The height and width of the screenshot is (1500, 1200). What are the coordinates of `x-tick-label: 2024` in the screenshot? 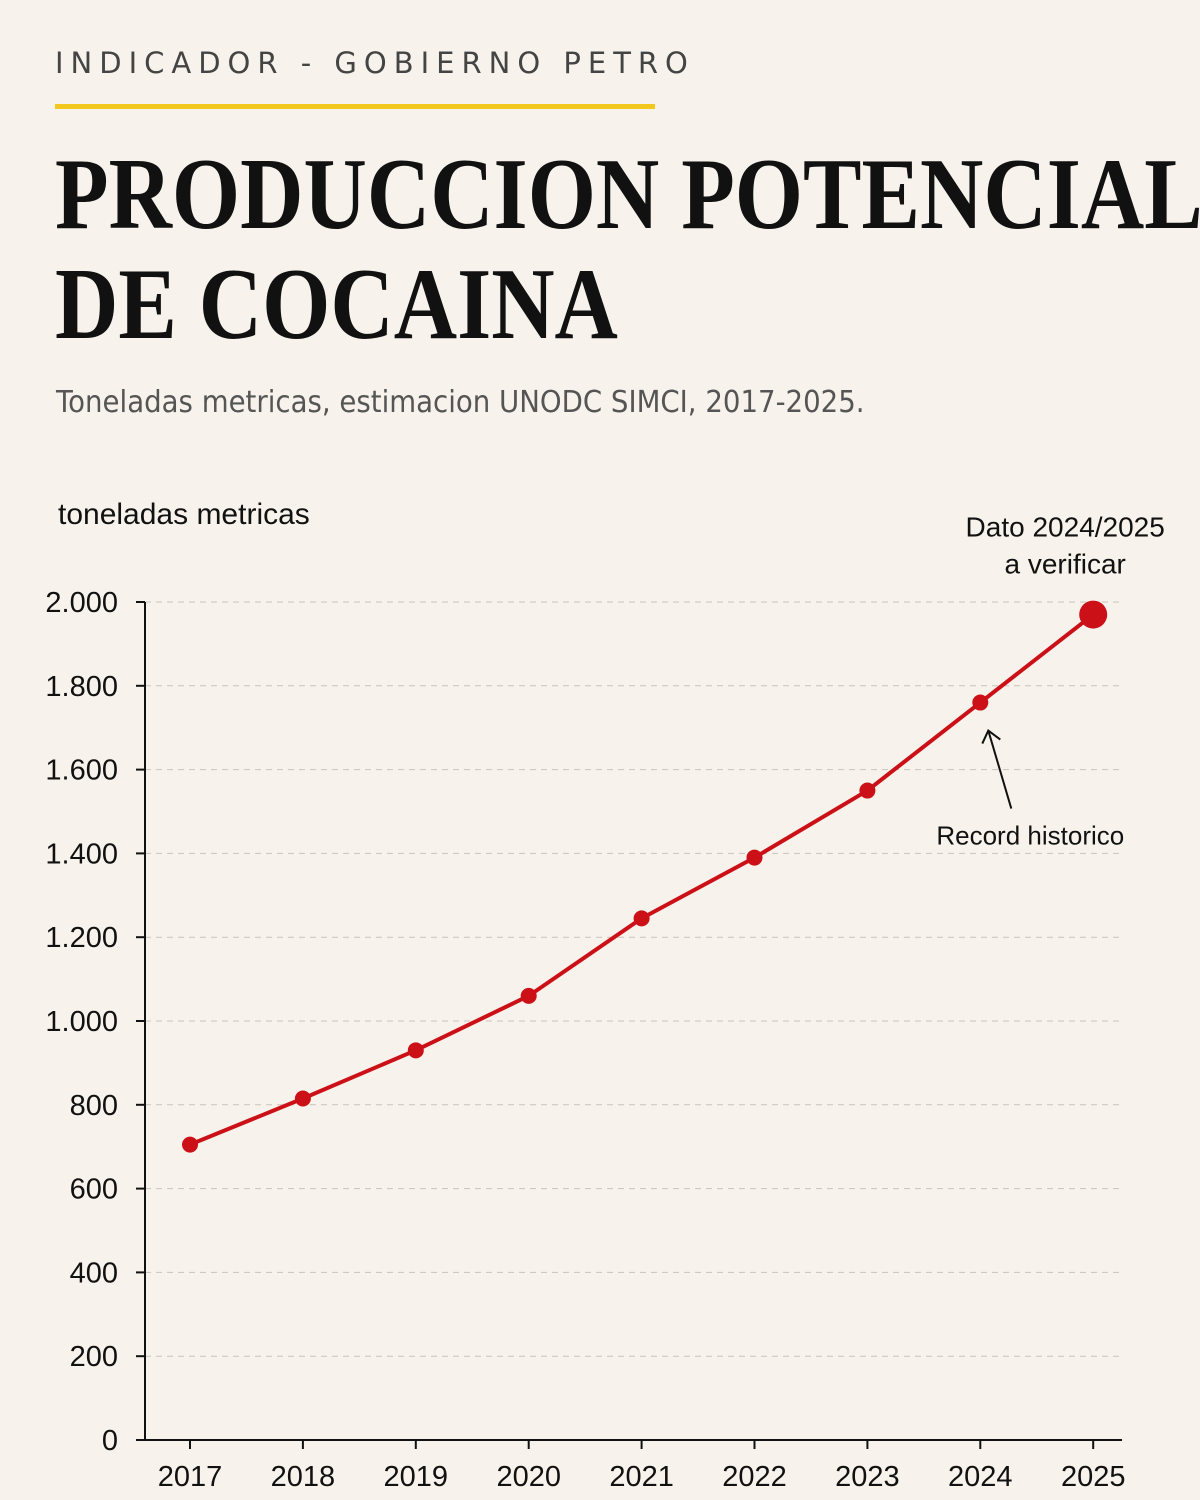 It's located at (980, 1477).